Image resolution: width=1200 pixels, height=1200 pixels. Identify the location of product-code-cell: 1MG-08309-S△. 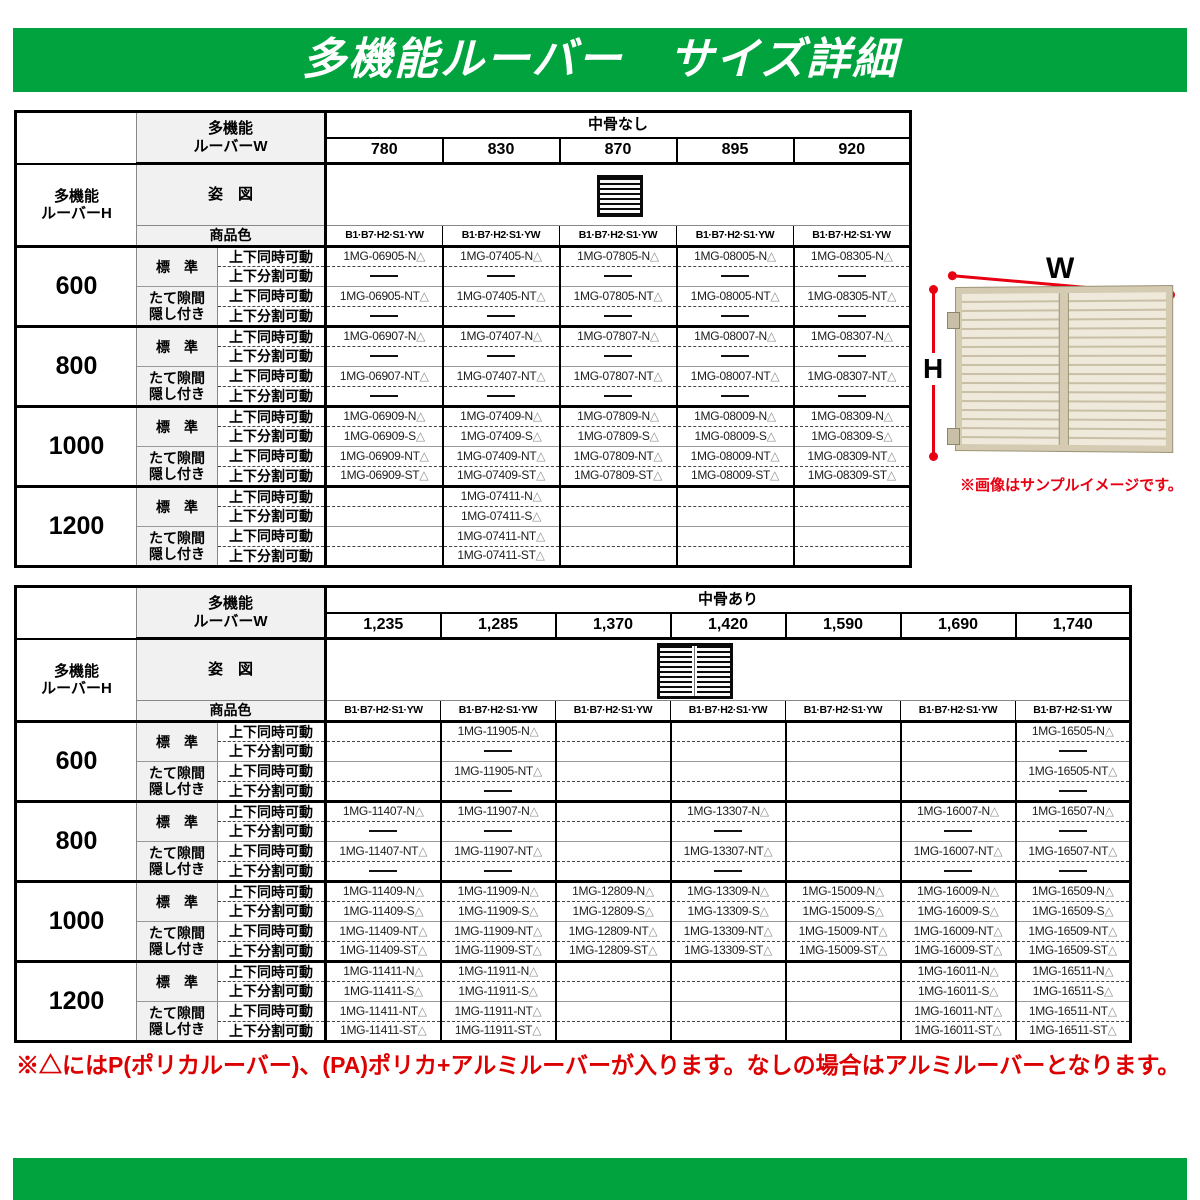
(851, 436).